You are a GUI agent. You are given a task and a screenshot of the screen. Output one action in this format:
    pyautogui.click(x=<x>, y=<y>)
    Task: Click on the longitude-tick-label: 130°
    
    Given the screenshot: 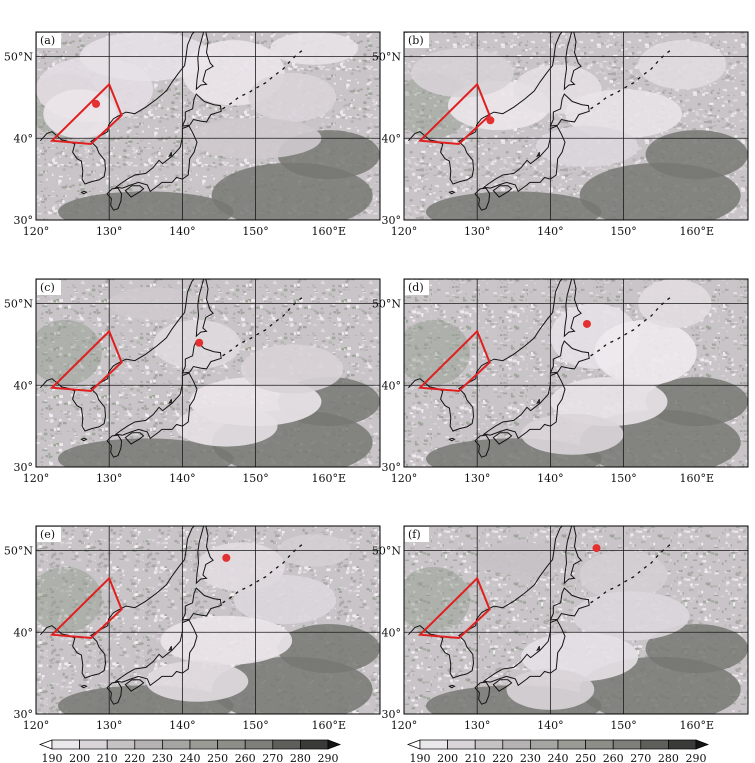 What is the action you would take?
    pyautogui.click(x=477, y=478)
    